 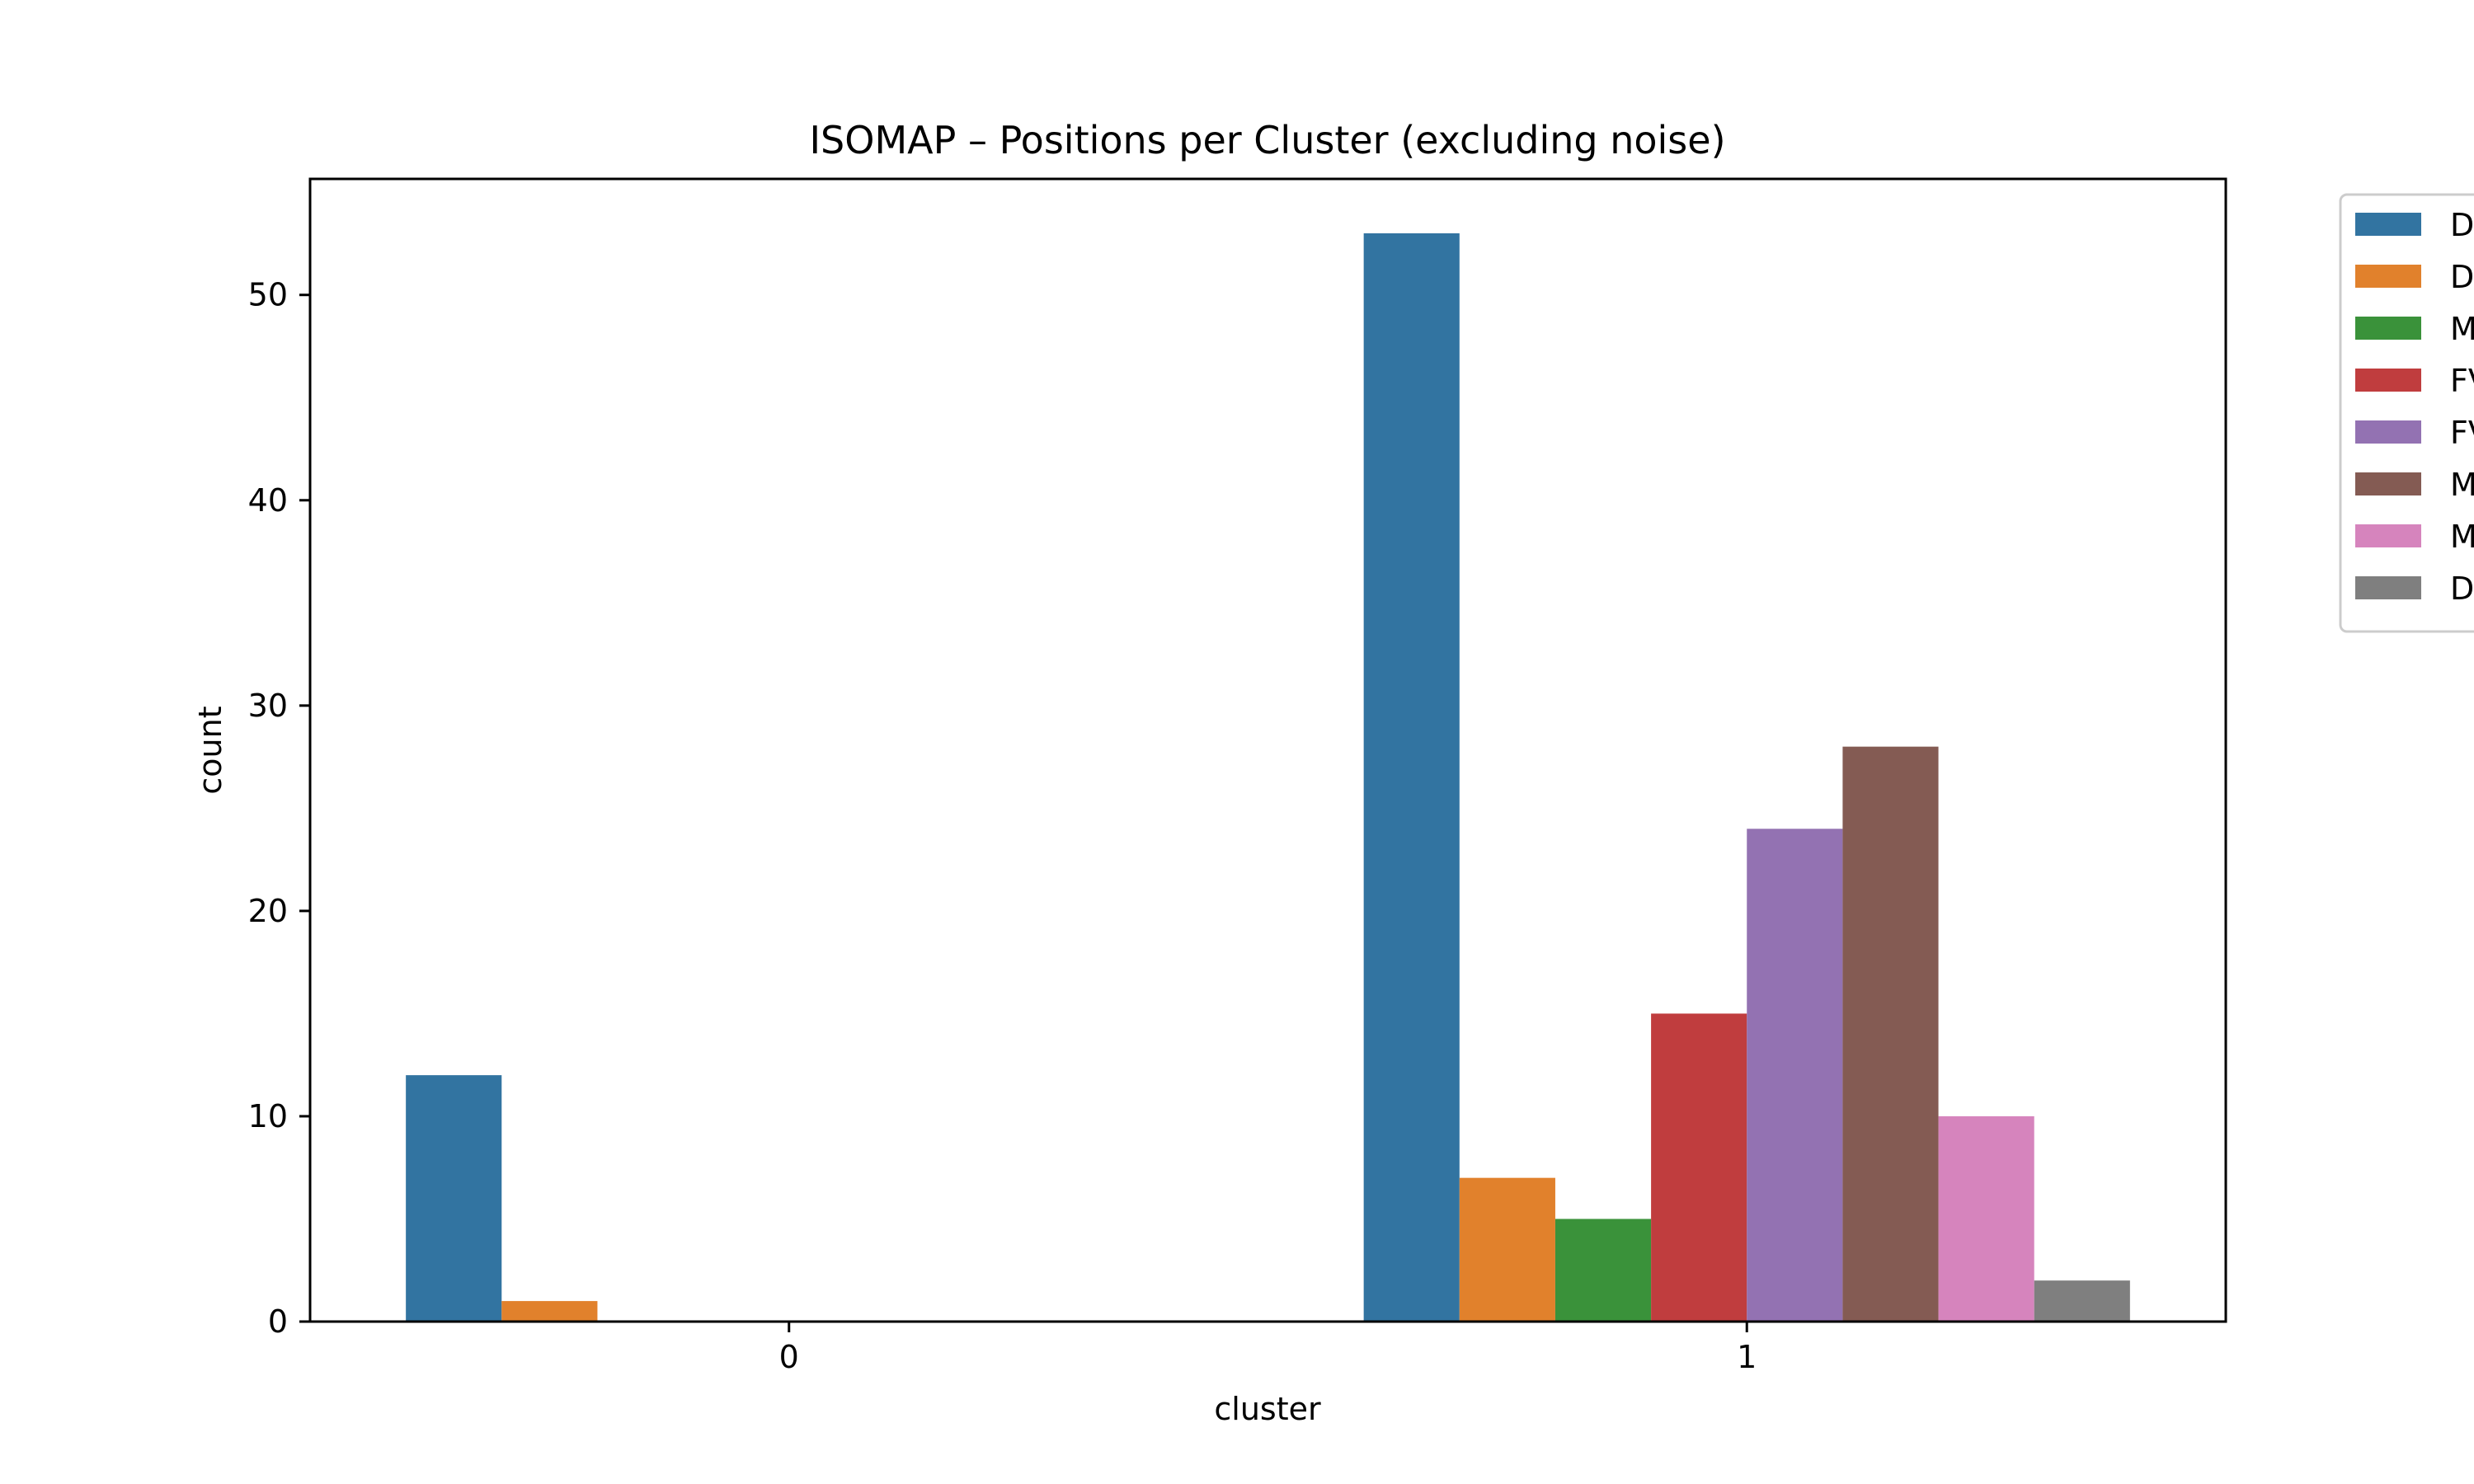 I want to click on y-tick-label: 40, so click(x=268, y=500).